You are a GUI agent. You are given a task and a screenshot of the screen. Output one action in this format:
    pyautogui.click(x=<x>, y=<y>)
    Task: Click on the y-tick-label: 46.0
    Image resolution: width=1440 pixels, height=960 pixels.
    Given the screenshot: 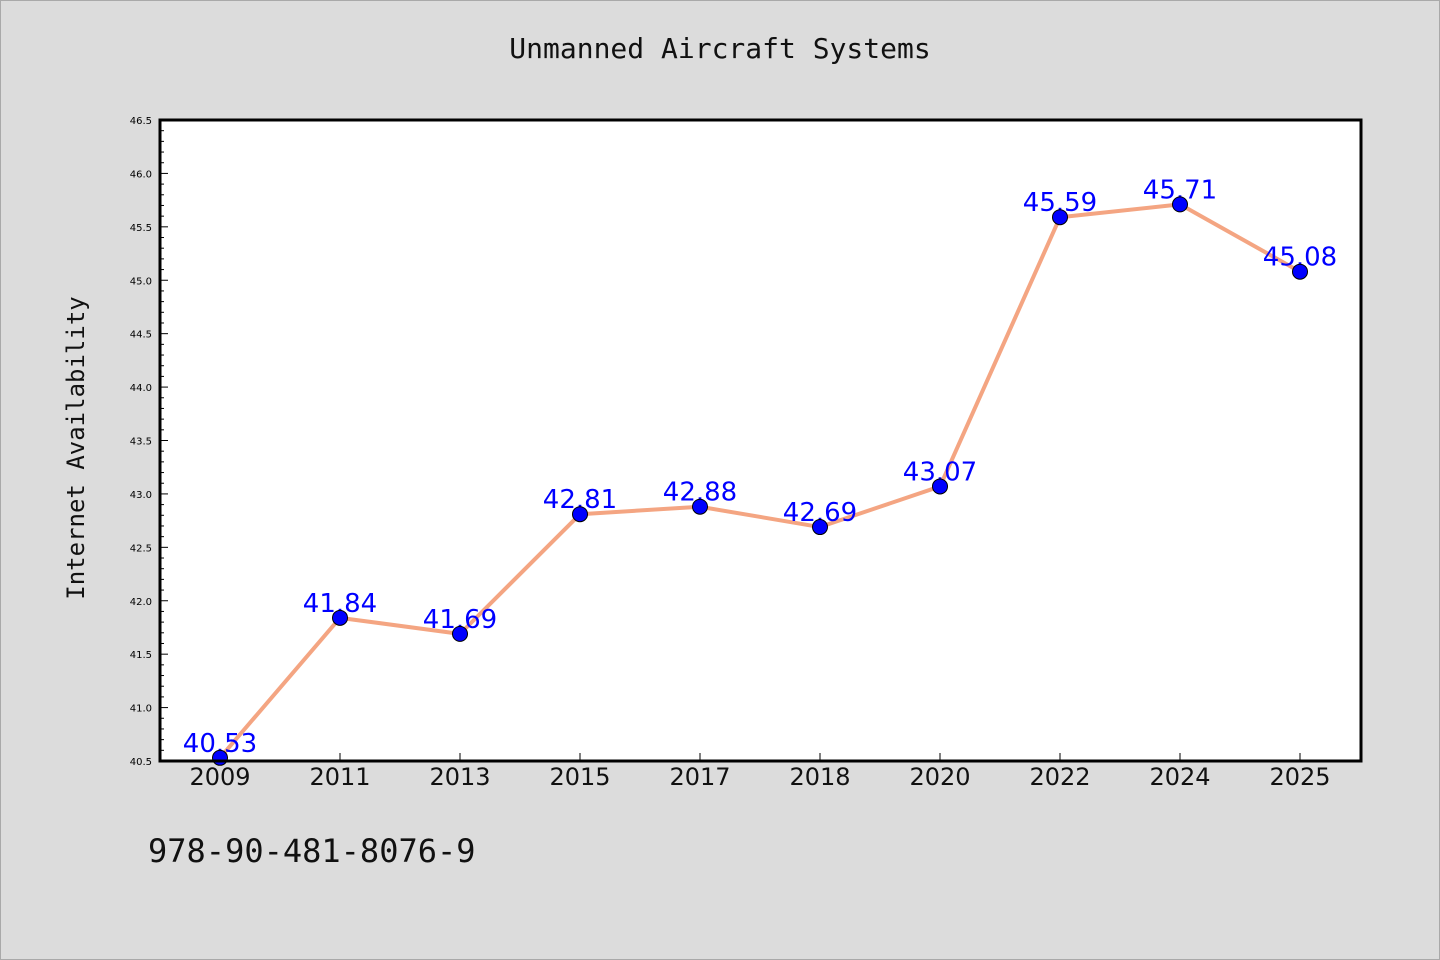 What is the action you would take?
    pyautogui.click(x=141, y=174)
    